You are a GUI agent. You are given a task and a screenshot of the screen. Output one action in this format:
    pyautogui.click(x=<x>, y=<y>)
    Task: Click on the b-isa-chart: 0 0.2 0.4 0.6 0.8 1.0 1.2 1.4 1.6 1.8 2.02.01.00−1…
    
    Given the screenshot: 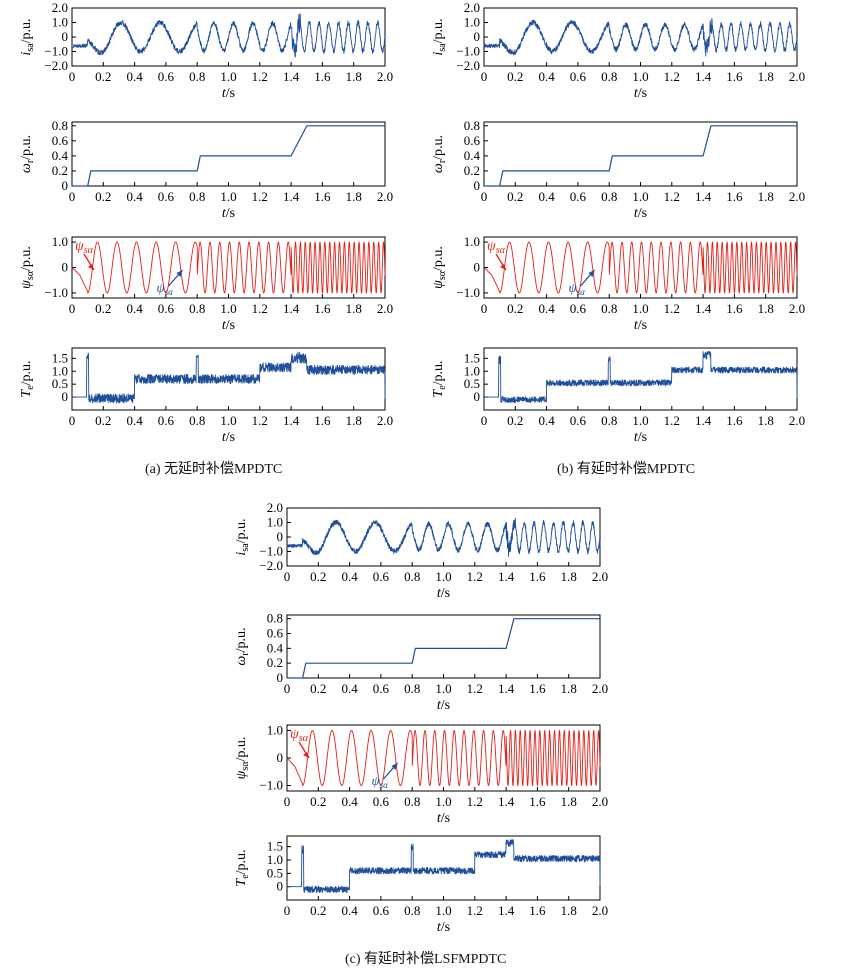 What is the action you would take?
    pyautogui.click(x=618, y=50)
    